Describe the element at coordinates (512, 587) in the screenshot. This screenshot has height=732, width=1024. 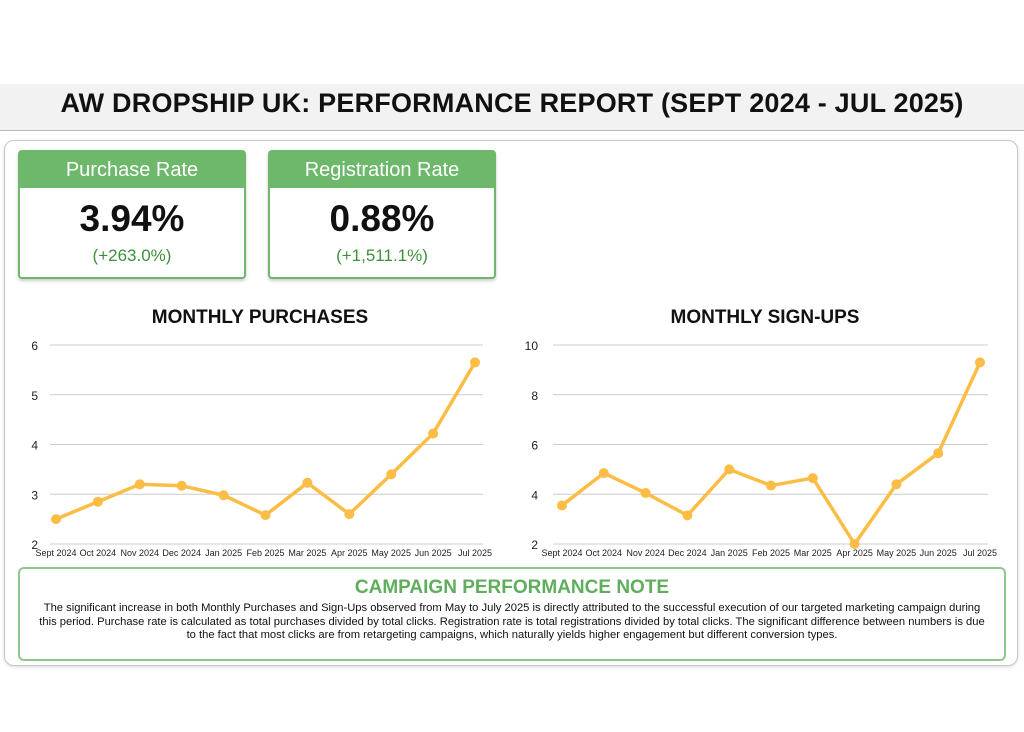
I see `note-title: CAMPAIGN PERFORMANCE NOTE` at that location.